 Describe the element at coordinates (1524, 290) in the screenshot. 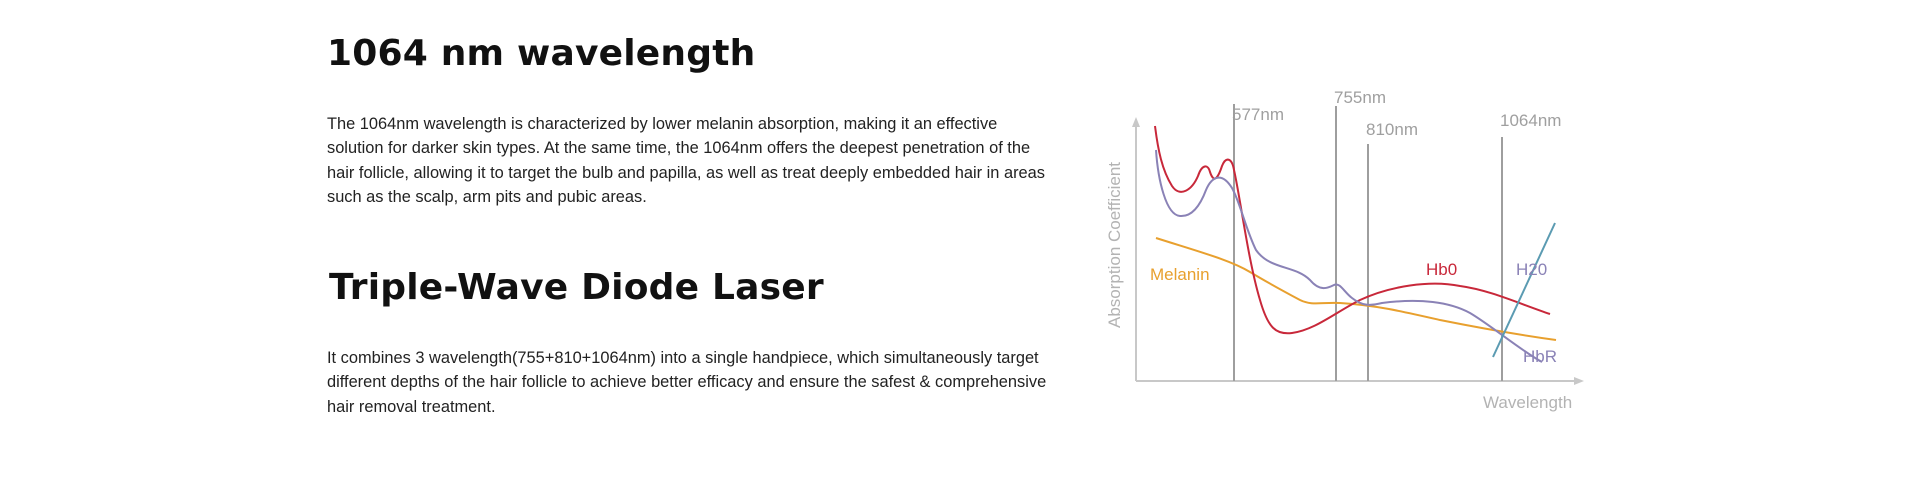

I see `h2o-curve` at that location.